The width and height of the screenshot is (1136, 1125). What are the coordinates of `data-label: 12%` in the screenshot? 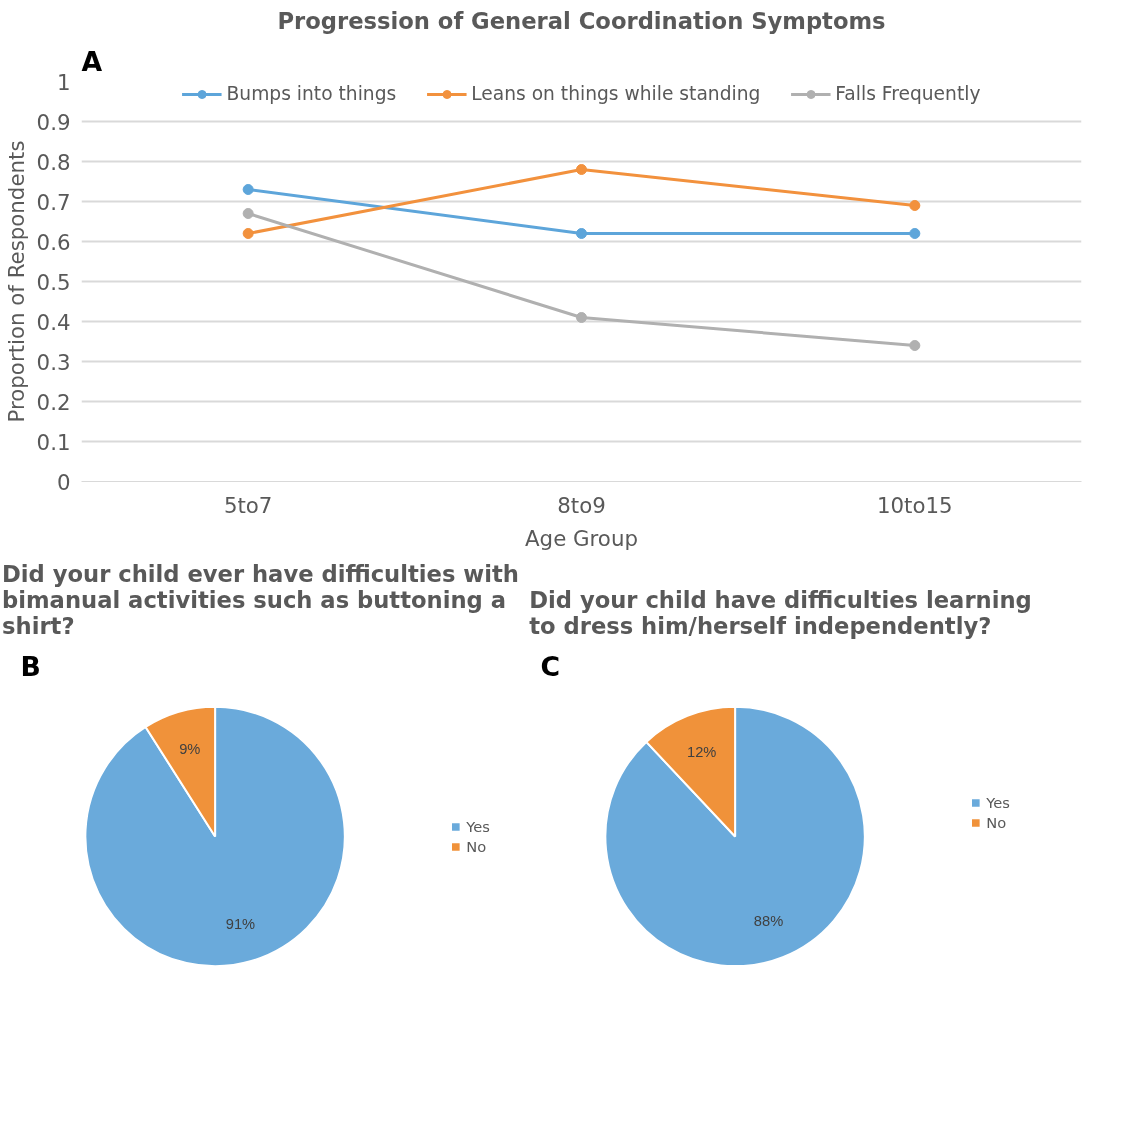 It's located at (702, 751).